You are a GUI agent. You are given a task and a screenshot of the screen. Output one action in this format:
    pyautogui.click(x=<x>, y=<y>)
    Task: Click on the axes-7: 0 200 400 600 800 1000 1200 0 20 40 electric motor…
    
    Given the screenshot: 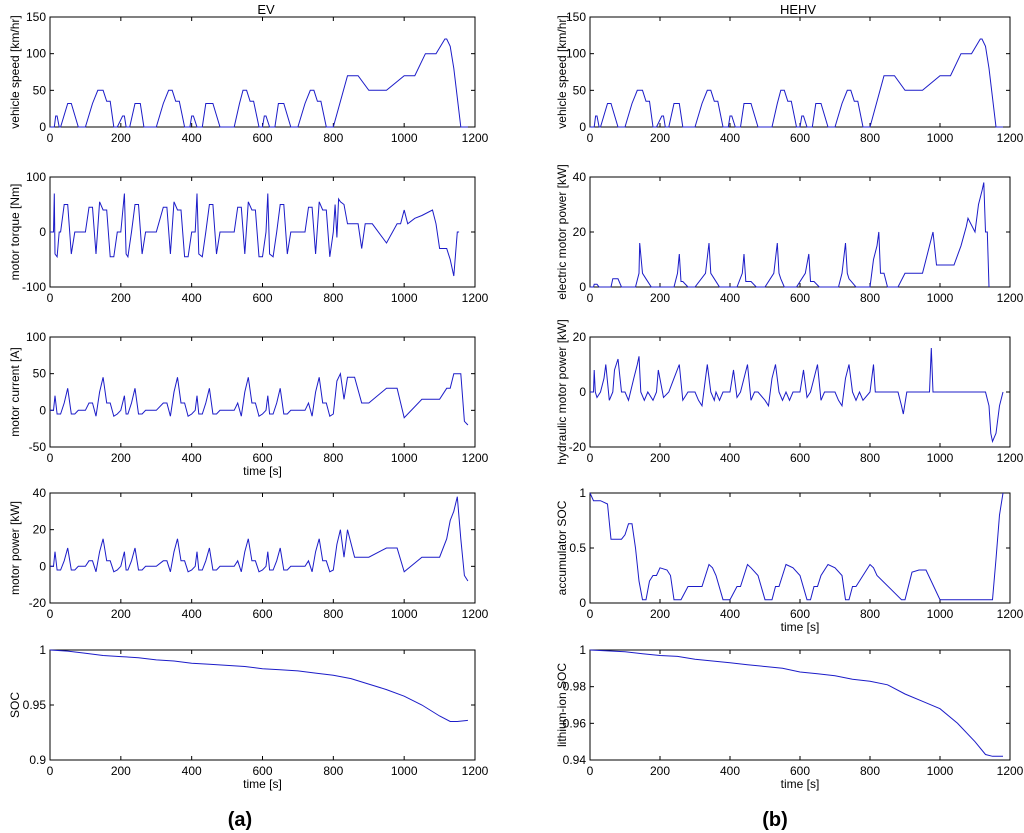 What is the action you would take?
    pyautogui.click(x=789, y=234)
    